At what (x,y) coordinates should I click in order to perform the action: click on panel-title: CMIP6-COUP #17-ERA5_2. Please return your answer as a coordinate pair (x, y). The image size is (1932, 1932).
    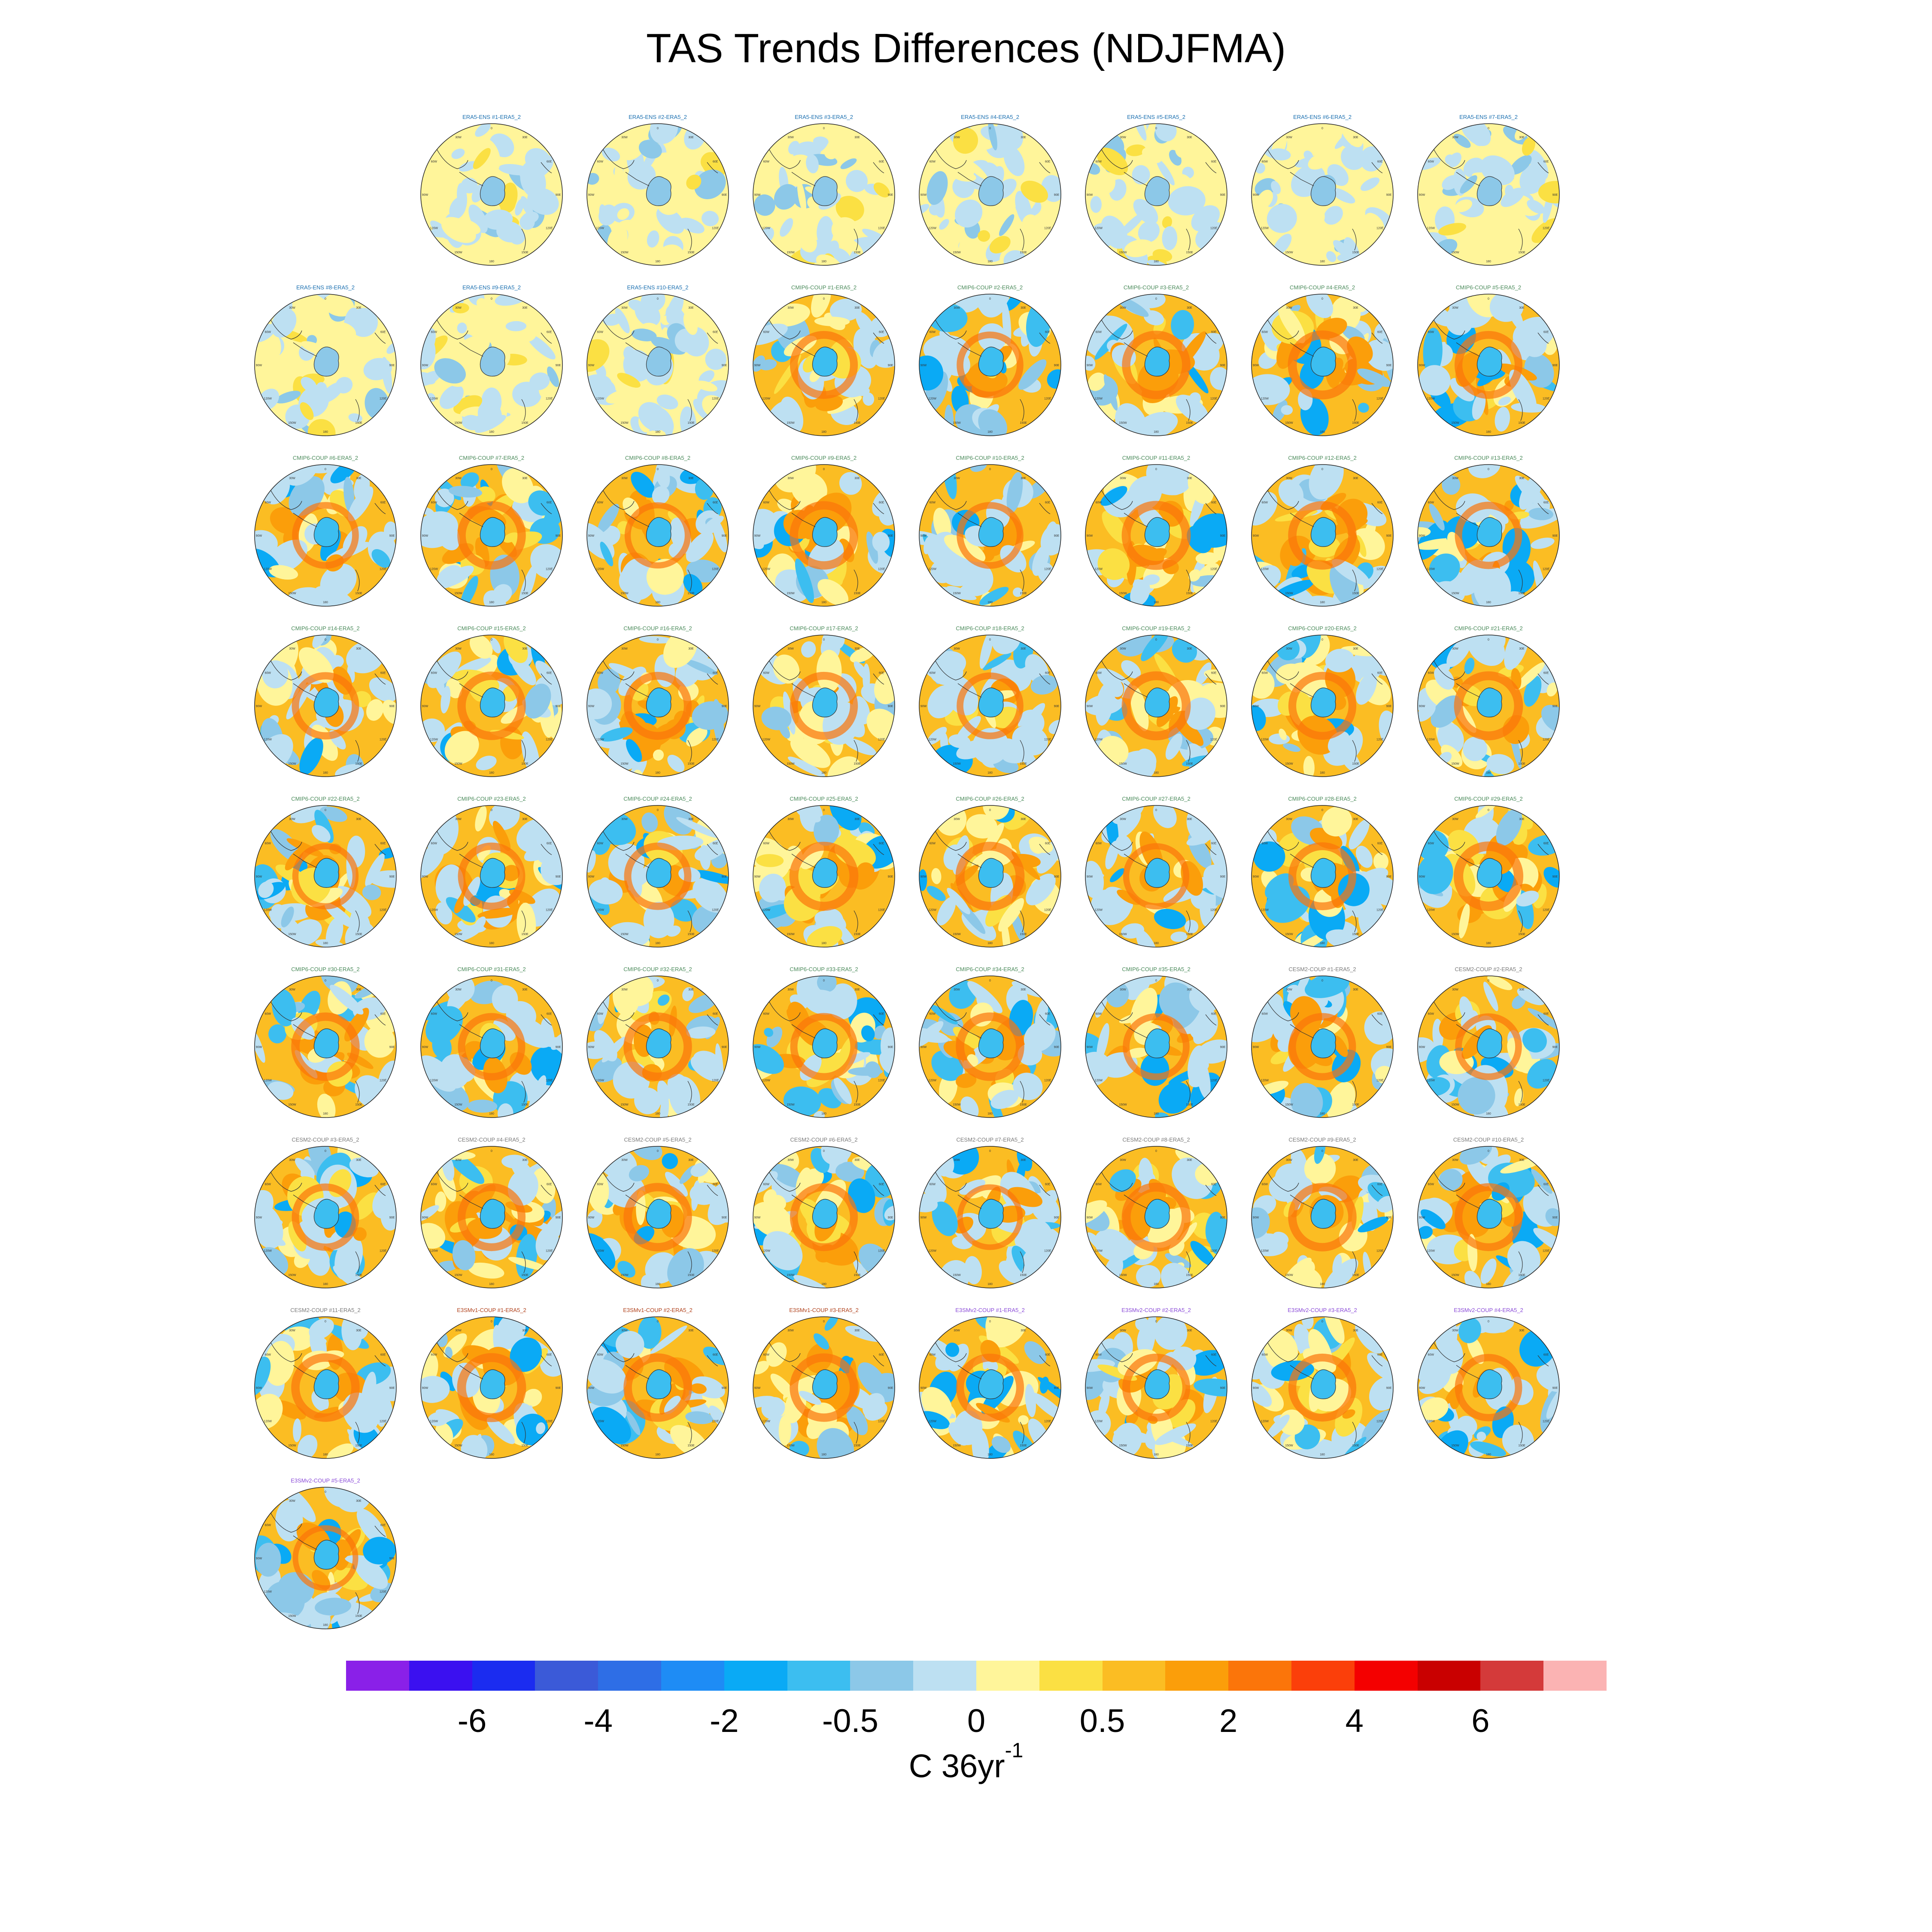
    Looking at the image, I should click on (824, 629).